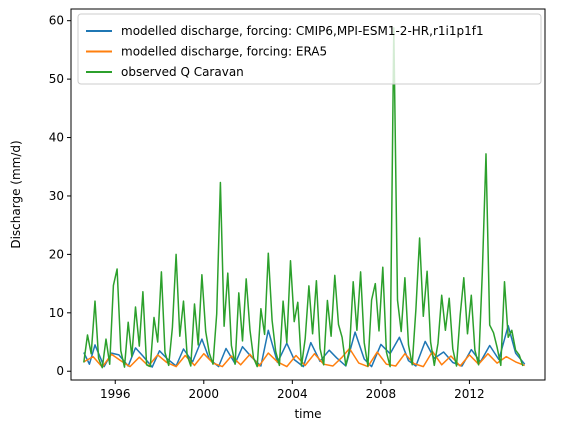 This screenshot has width=563, height=432. What do you see at coordinates (115, 394) in the screenshot?
I see `x-tick-label: 1996` at bounding box center [115, 394].